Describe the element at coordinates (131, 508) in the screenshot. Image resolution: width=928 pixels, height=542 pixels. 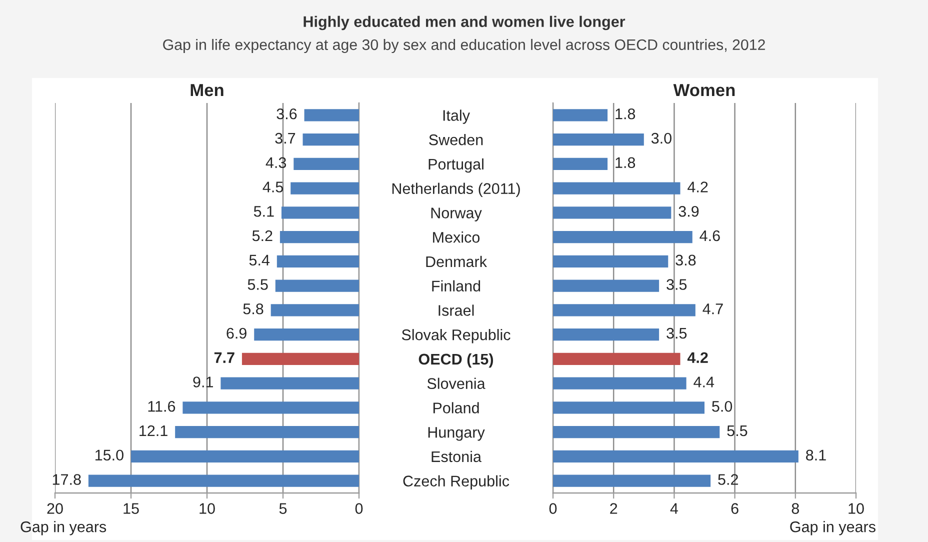
I see `x-tick-label: 15` at that location.